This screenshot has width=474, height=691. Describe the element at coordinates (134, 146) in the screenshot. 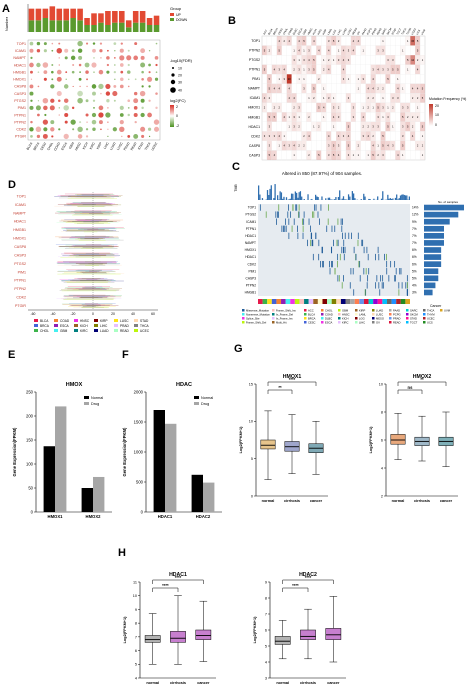

I see `cancer-label-read: READ` at that location.